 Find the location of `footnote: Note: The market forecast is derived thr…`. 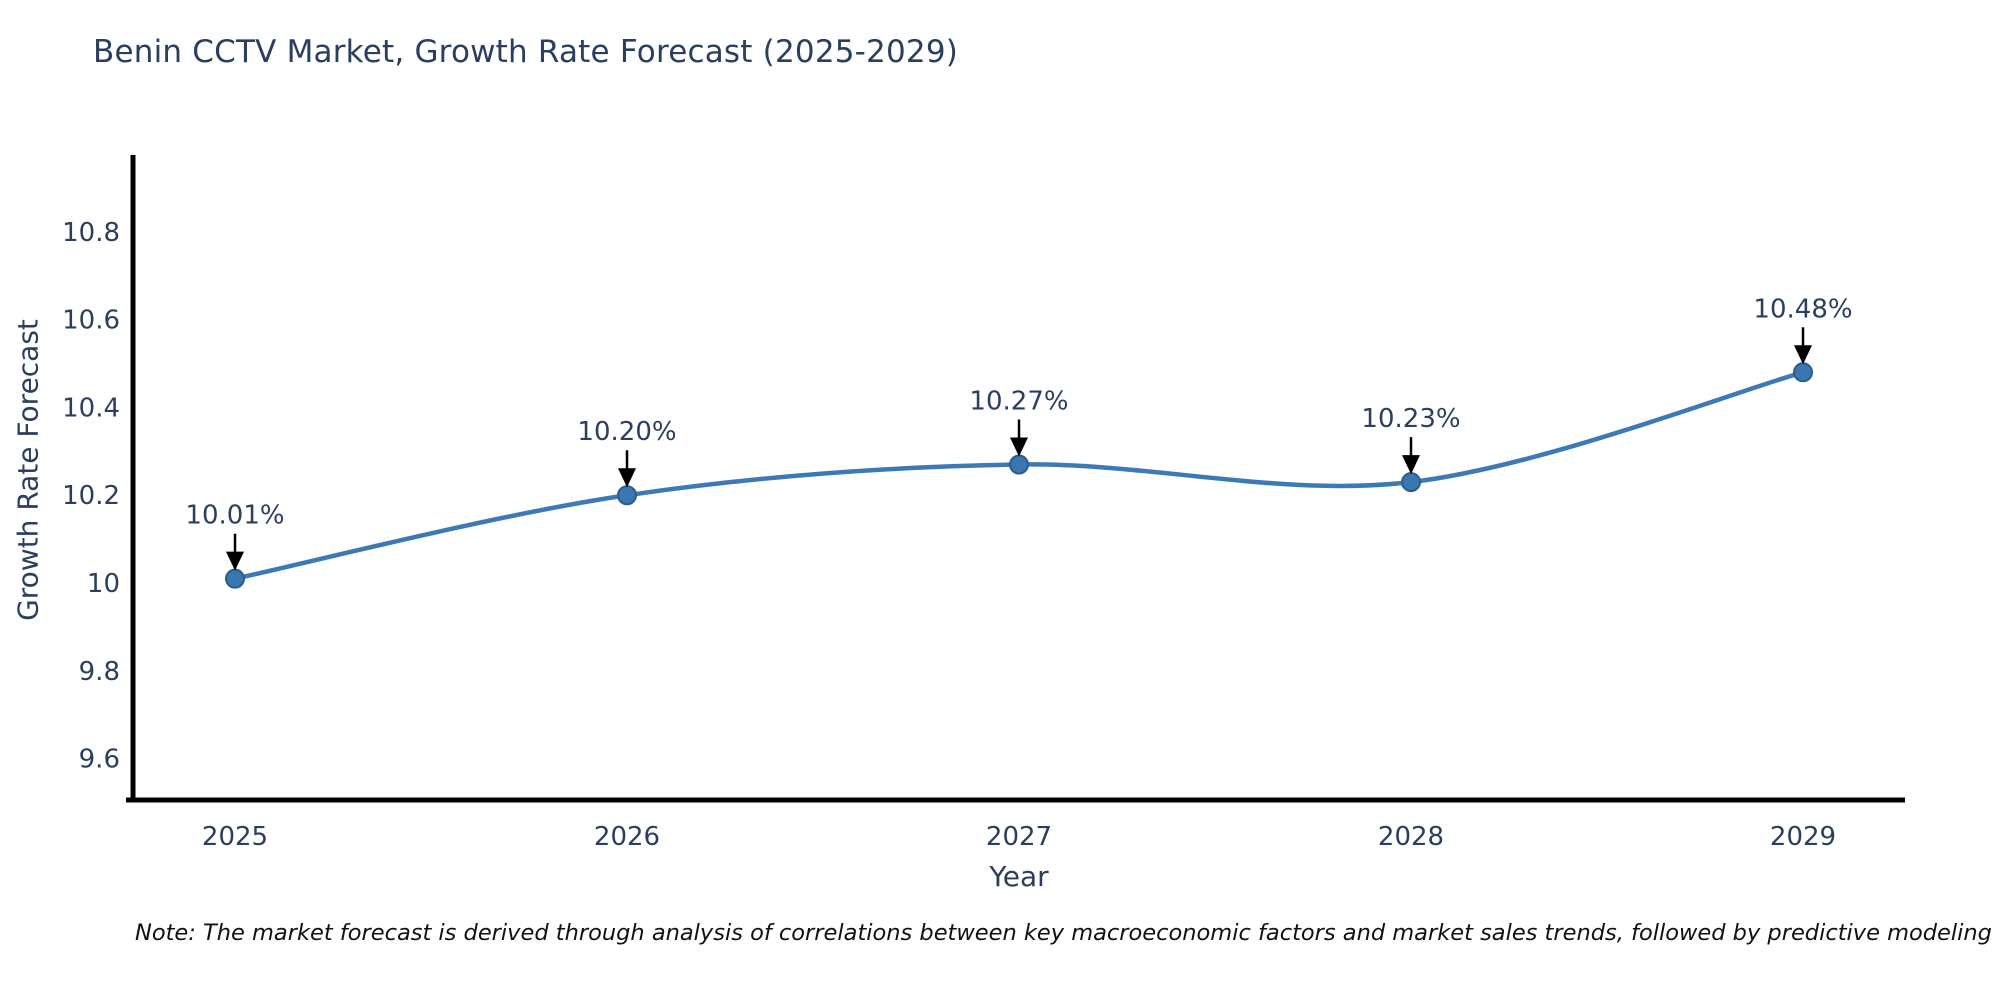

footnote: Note: The market forecast is derived thr… is located at coordinates (1067, 933).